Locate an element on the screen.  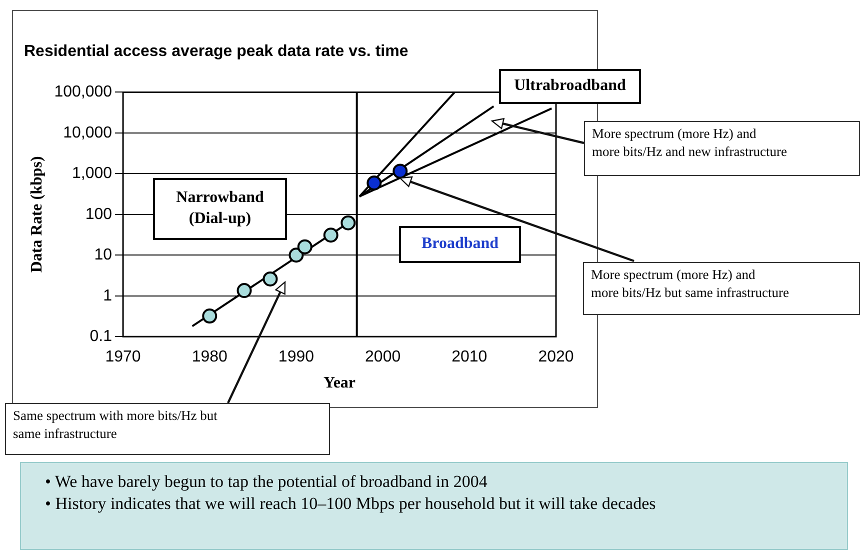
x-tick-label: 2020 is located at coordinates (556, 357).